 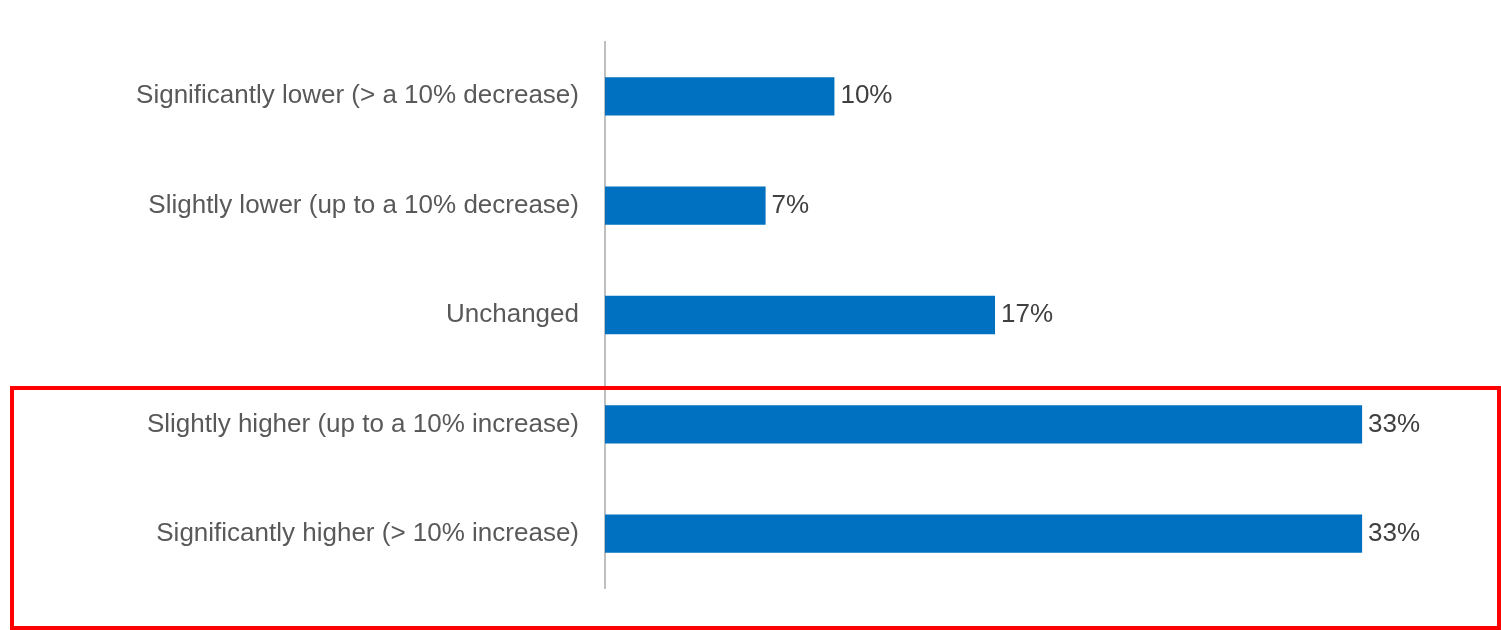 What do you see at coordinates (790, 203) in the screenshot?
I see `data-label: 7%` at bounding box center [790, 203].